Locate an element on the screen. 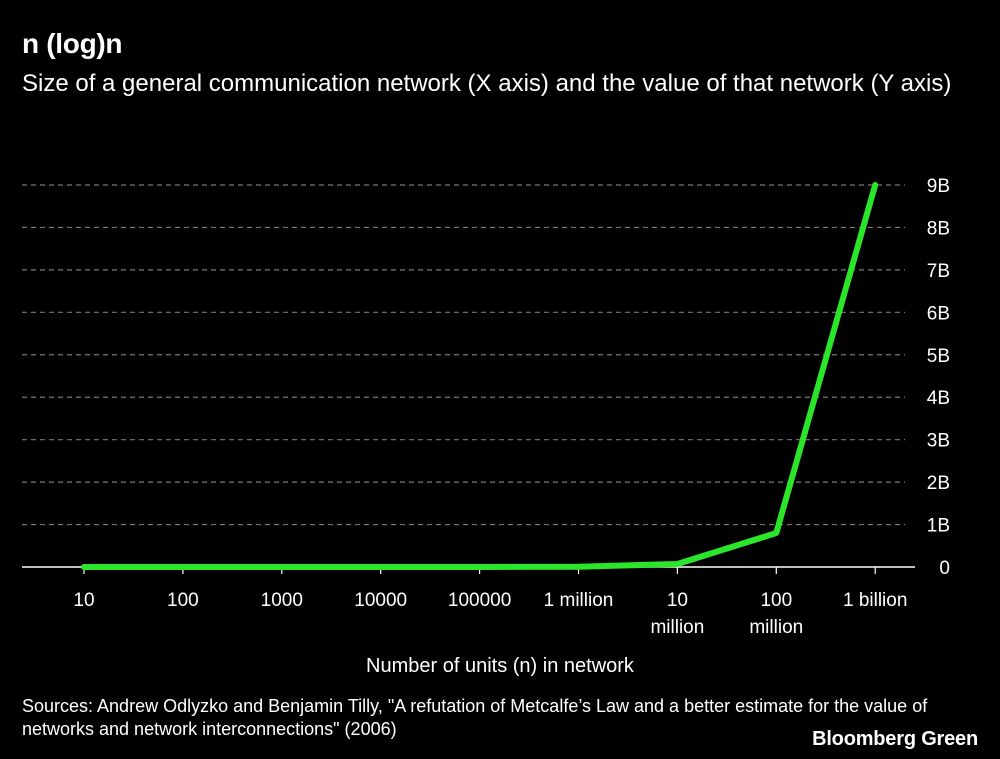 The height and width of the screenshot is (759, 1000). x-tick-label: 10000 is located at coordinates (380, 600).